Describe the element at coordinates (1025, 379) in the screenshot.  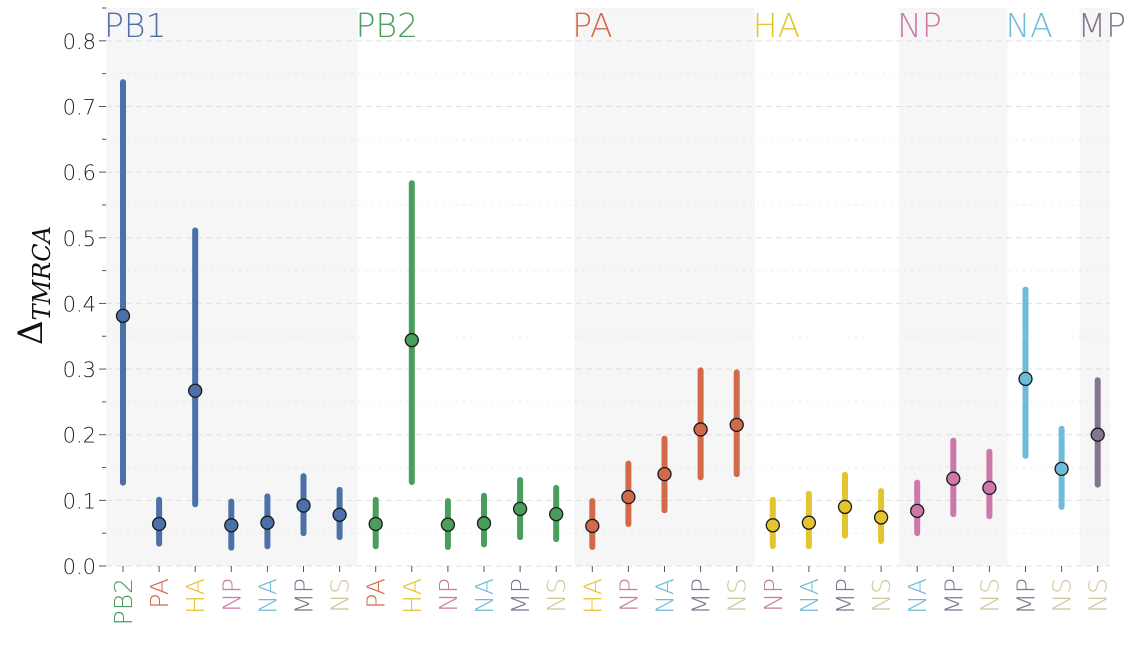
I see `data-point-na-mp` at that location.